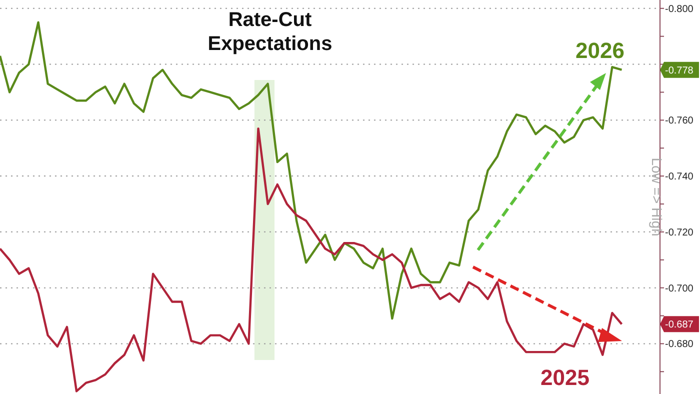  I want to click on y-tick-label: -0.800, so click(679, 9).